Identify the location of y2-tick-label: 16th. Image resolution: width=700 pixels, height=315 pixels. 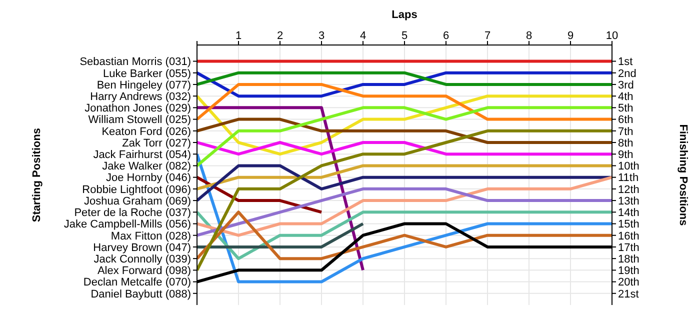
(629, 236).